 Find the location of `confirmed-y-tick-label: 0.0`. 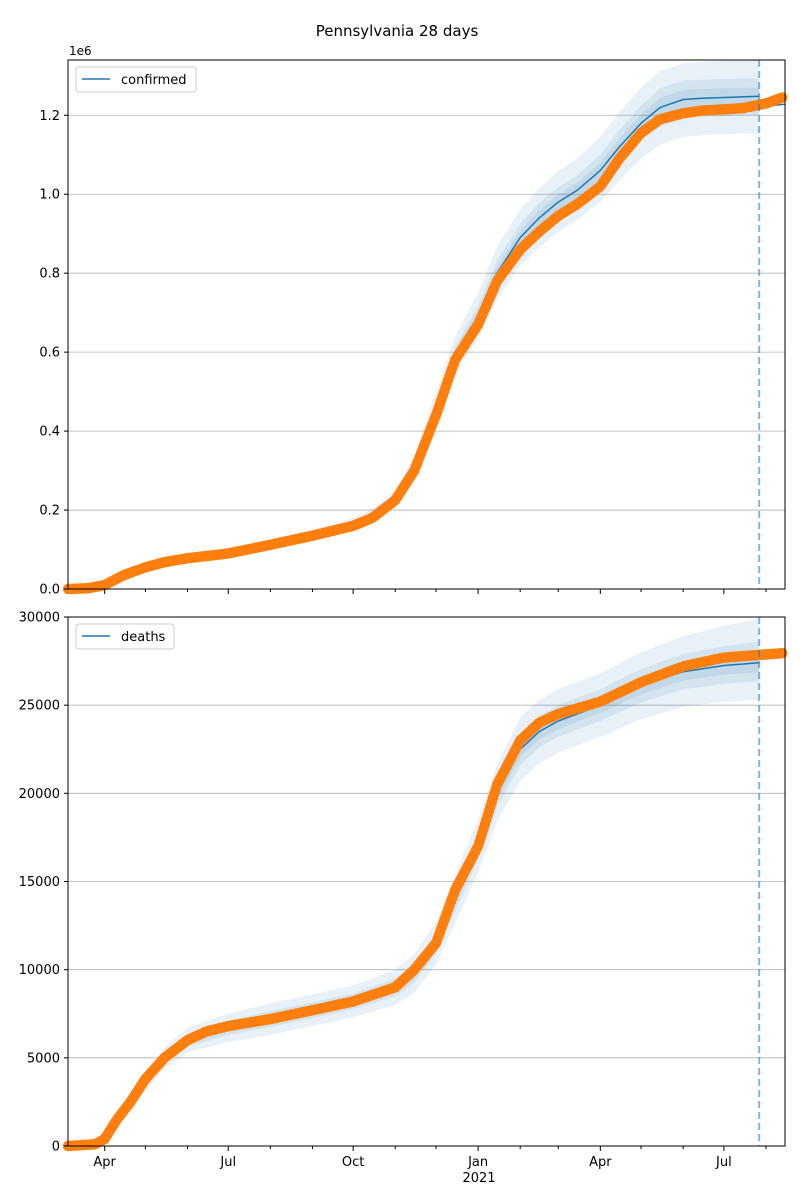

confirmed-y-tick-label: 0.0 is located at coordinates (49, 590).